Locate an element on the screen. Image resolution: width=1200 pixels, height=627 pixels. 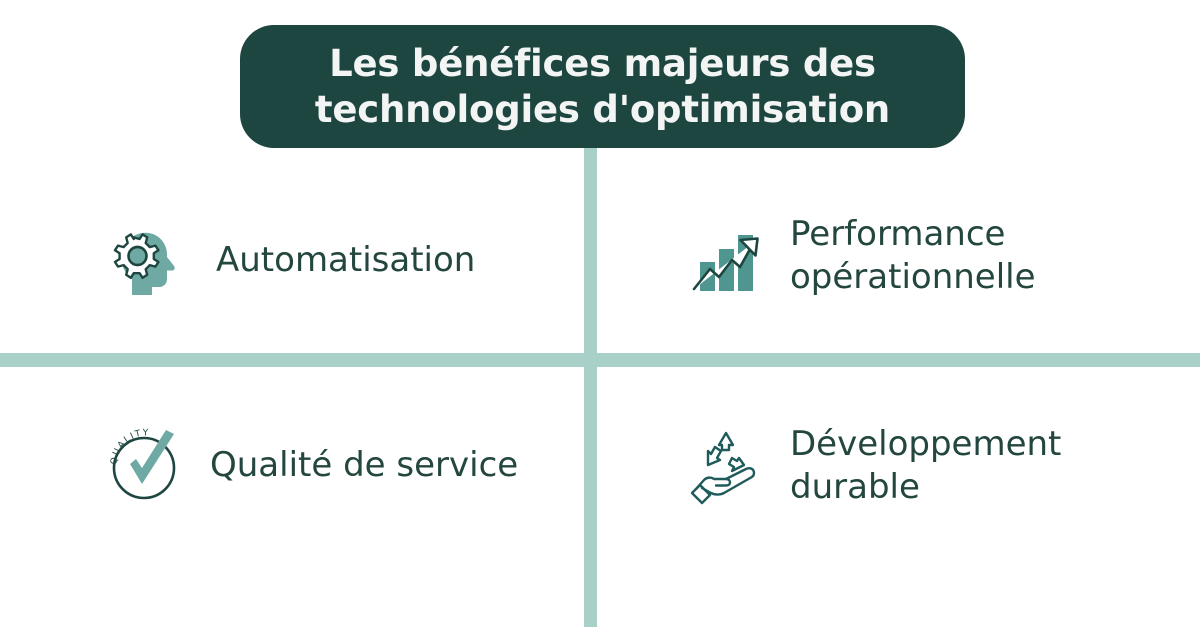
head-with-gear-icon is located at coordinates (143, 260).